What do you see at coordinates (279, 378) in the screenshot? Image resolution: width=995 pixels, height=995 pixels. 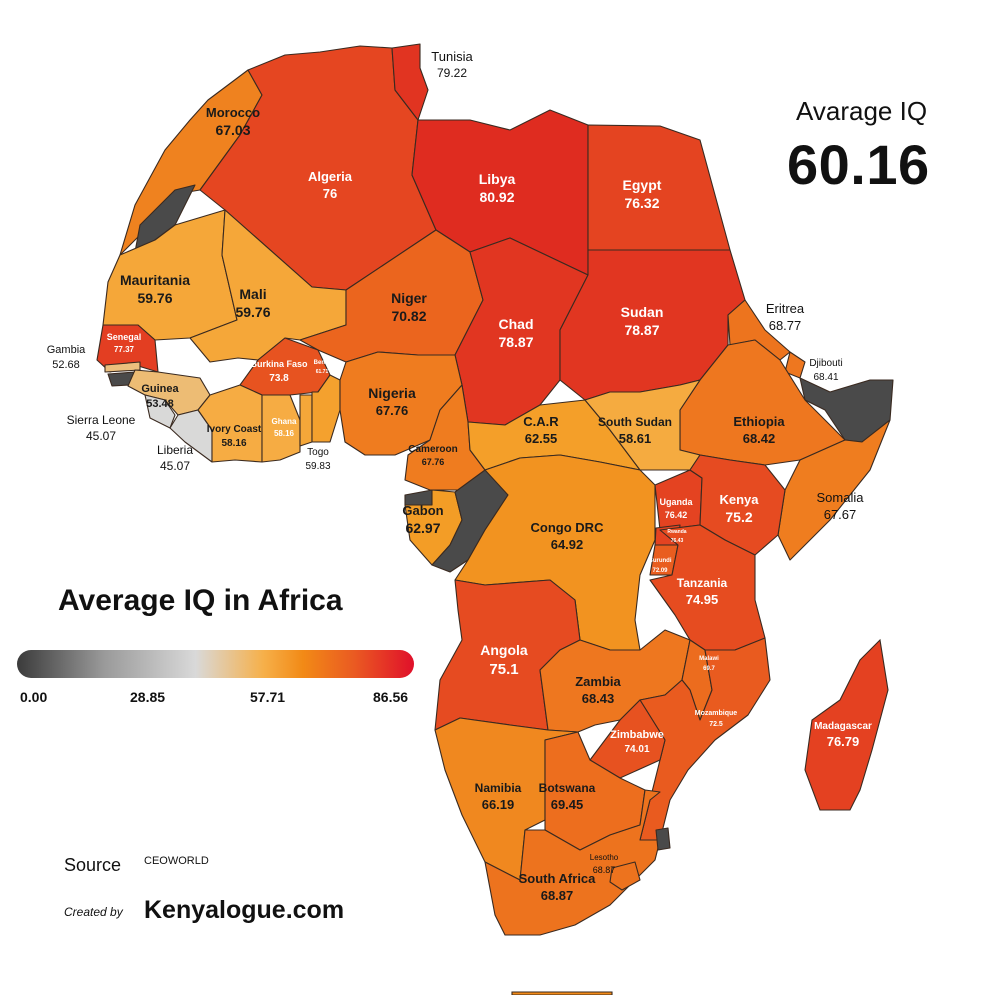 I see `label-burkina-faso-value: 73.8` at bounding box center [279, 378].